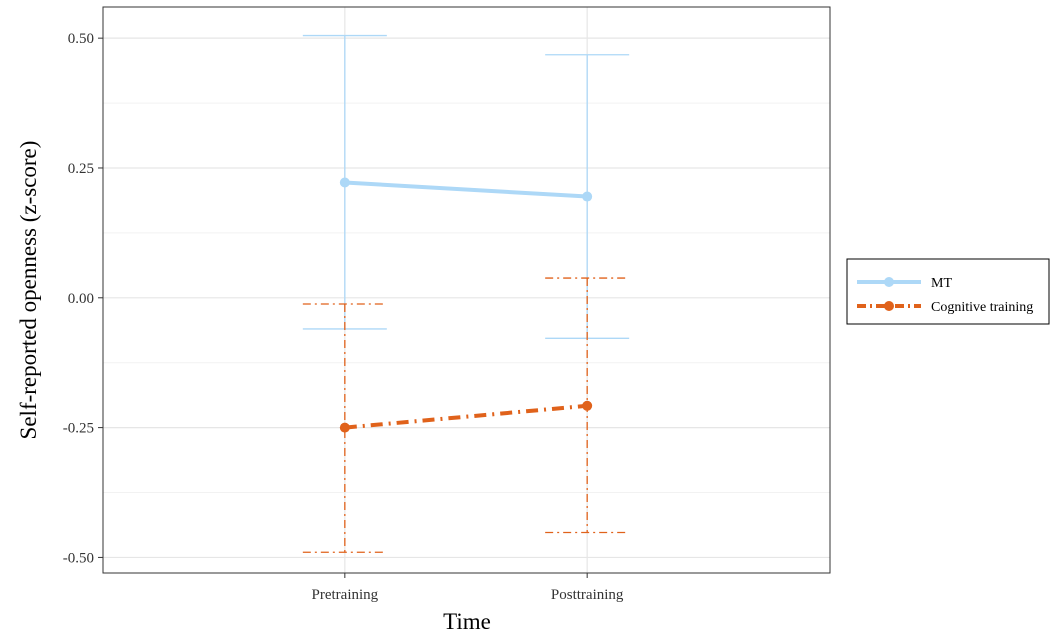  What do you see at coordinates (78, 558) in the screenshot?
I see `y-tick-label: -0.50` at bounding box center [78, 558].